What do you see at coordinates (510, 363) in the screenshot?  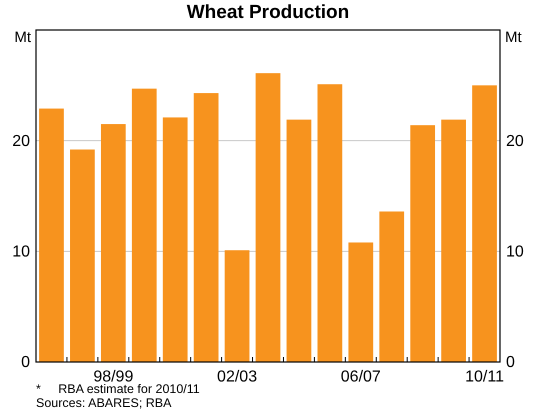 I see `y2-tick-label: 0` at bounding box center [510, 363].